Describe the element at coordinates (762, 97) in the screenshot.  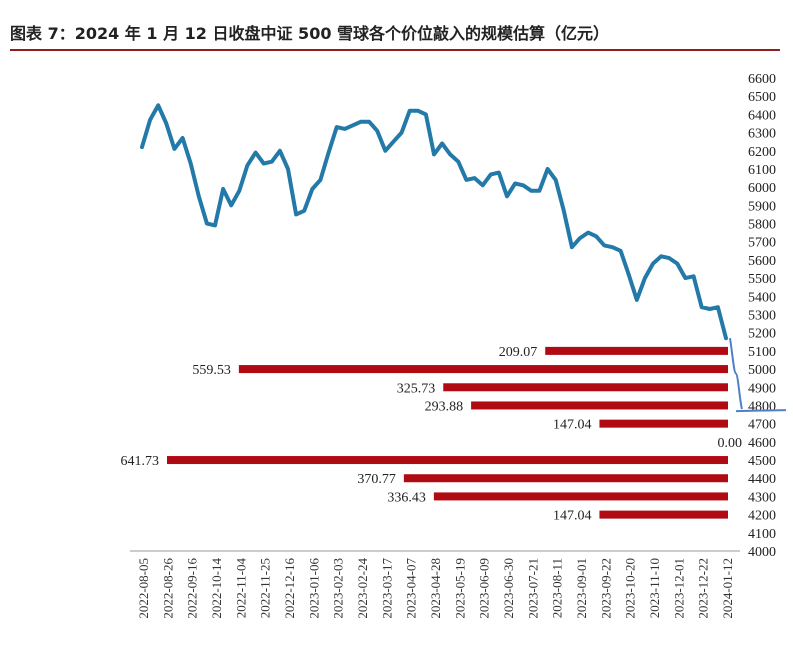
I see `y-tick-label: 6500` at that location.